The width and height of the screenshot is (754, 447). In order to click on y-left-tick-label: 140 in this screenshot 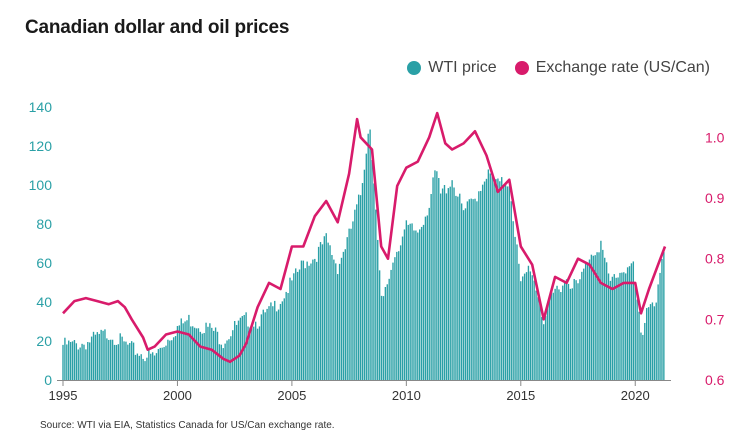, I will do `click(41, 107)`.